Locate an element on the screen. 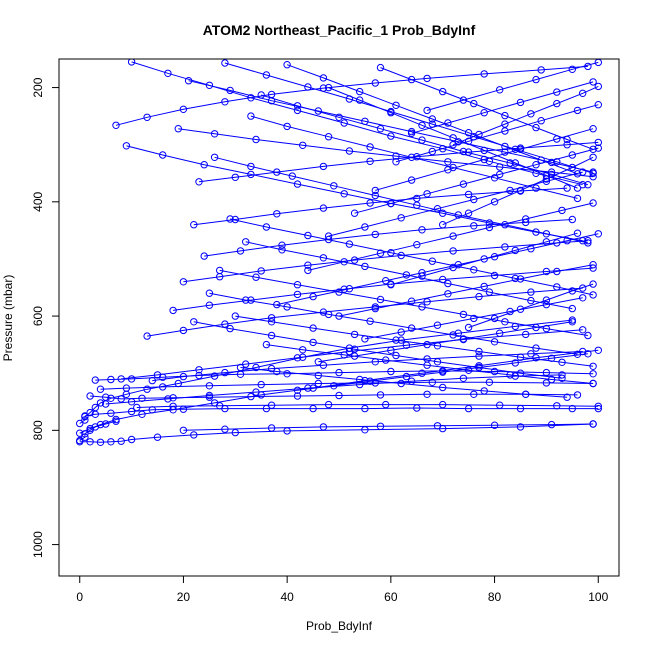 This screenshot has height=650, width=650. x-tick-label: 40 is located at coordinates (287, 597).